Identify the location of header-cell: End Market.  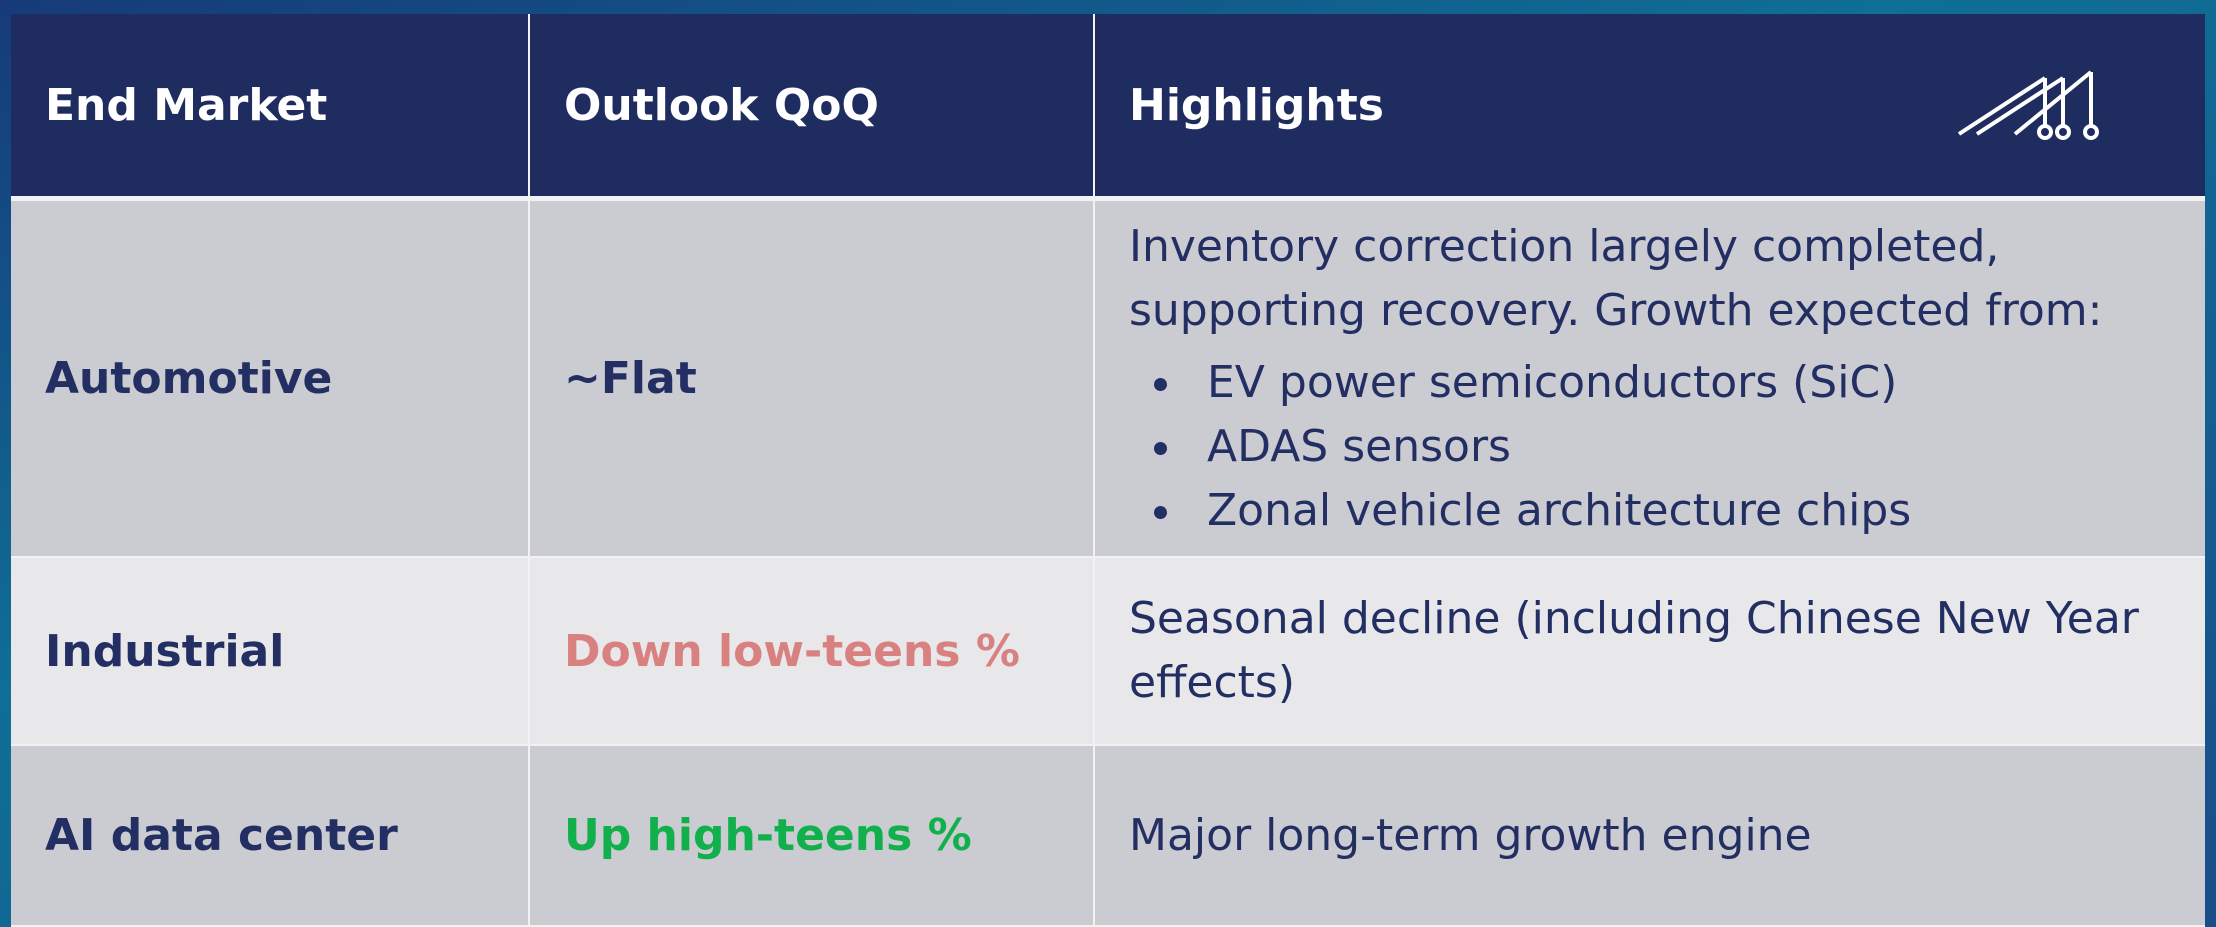
(270, 107).